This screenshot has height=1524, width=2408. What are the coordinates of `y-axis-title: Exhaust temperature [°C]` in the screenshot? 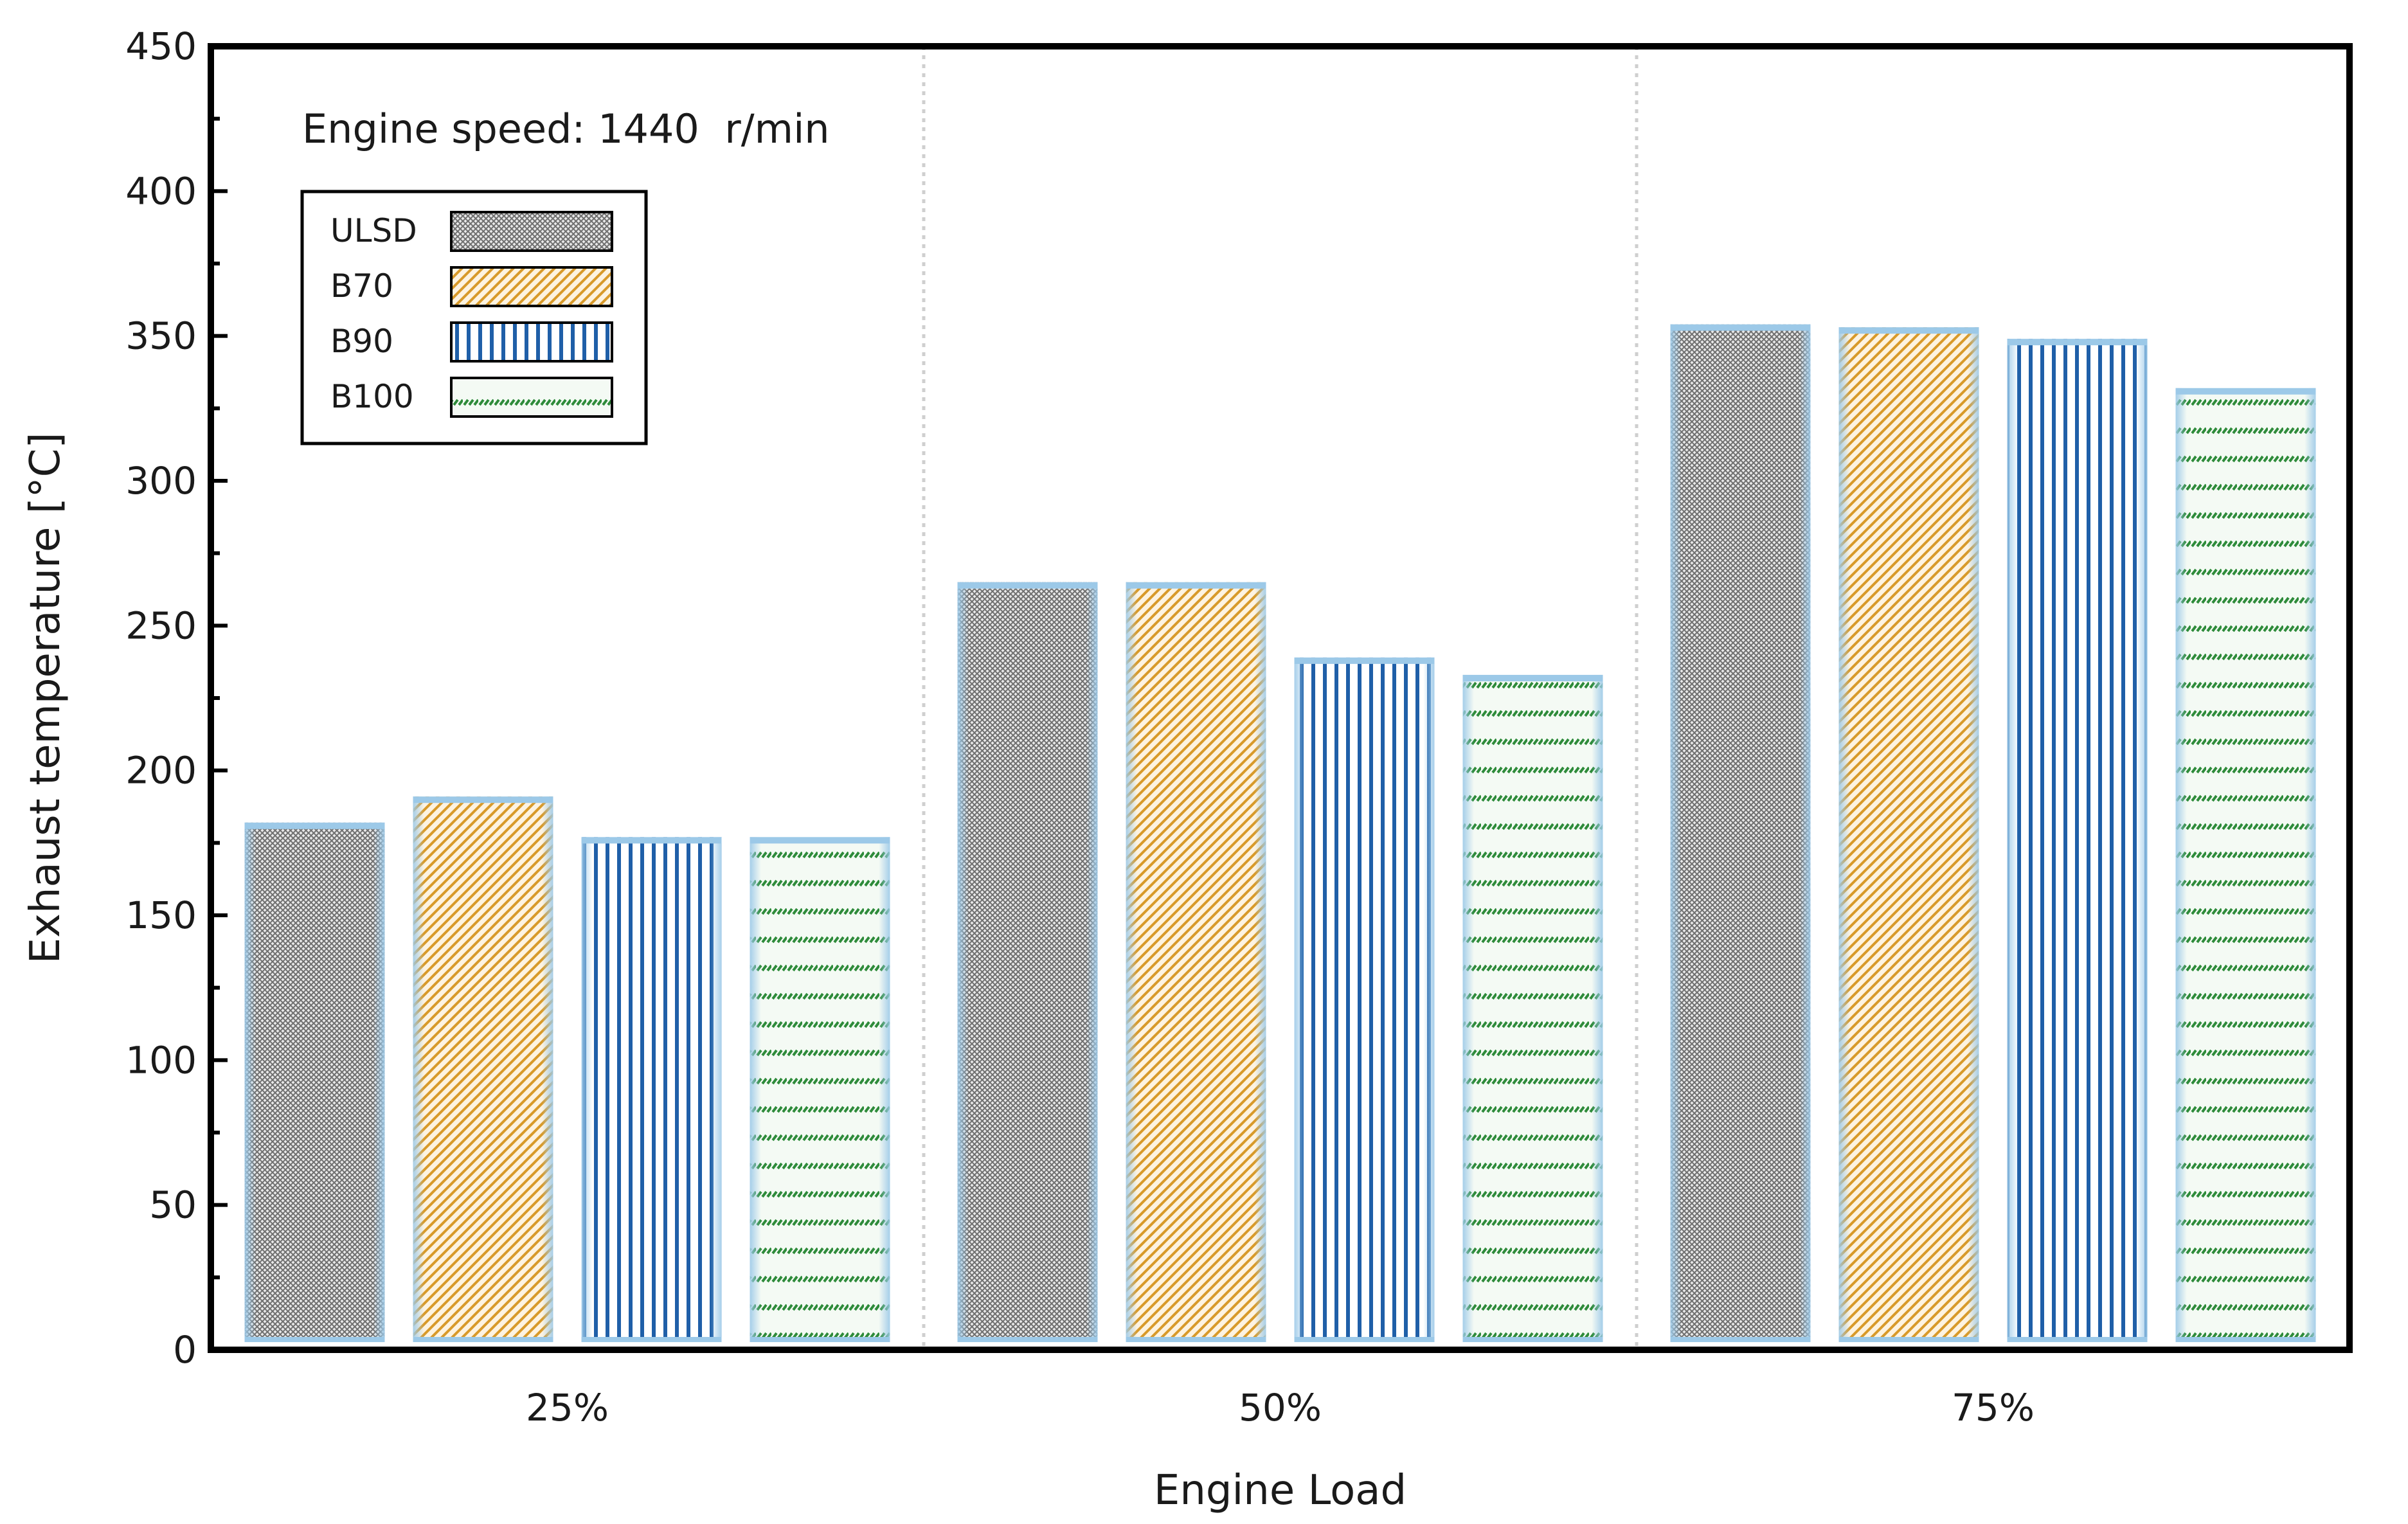 It's located at (46, 698).